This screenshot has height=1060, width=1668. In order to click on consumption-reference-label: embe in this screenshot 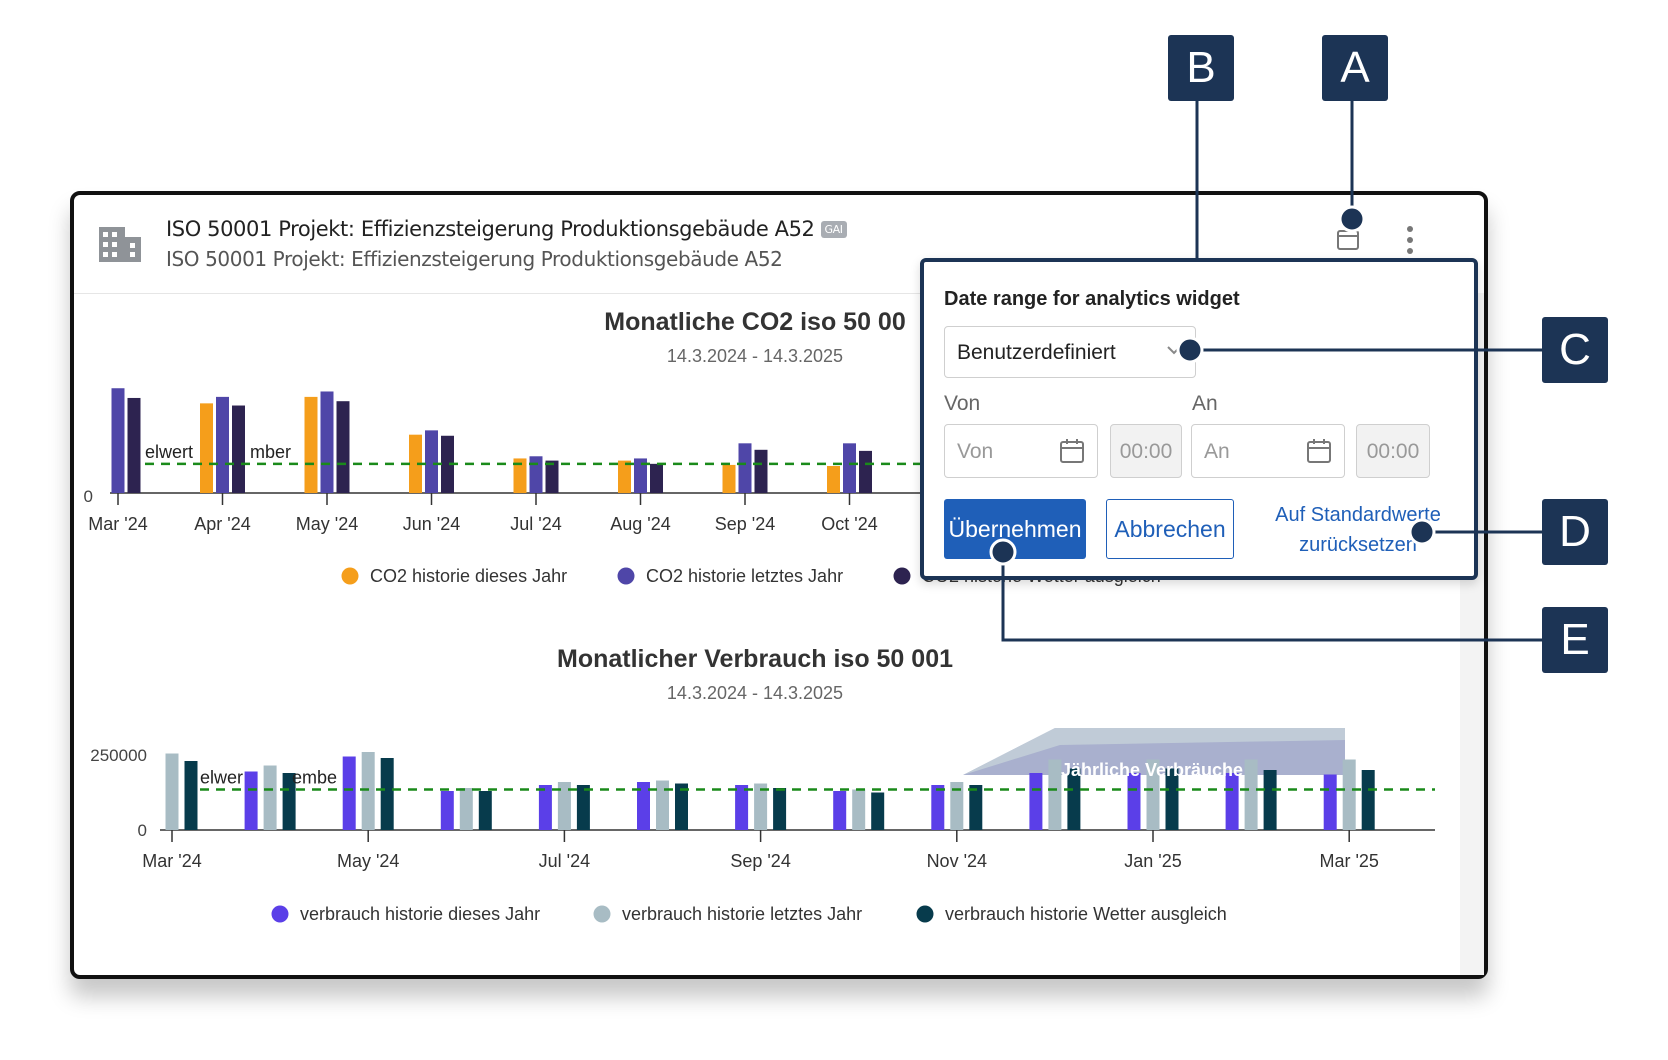, I will do `click(314, 778)`.